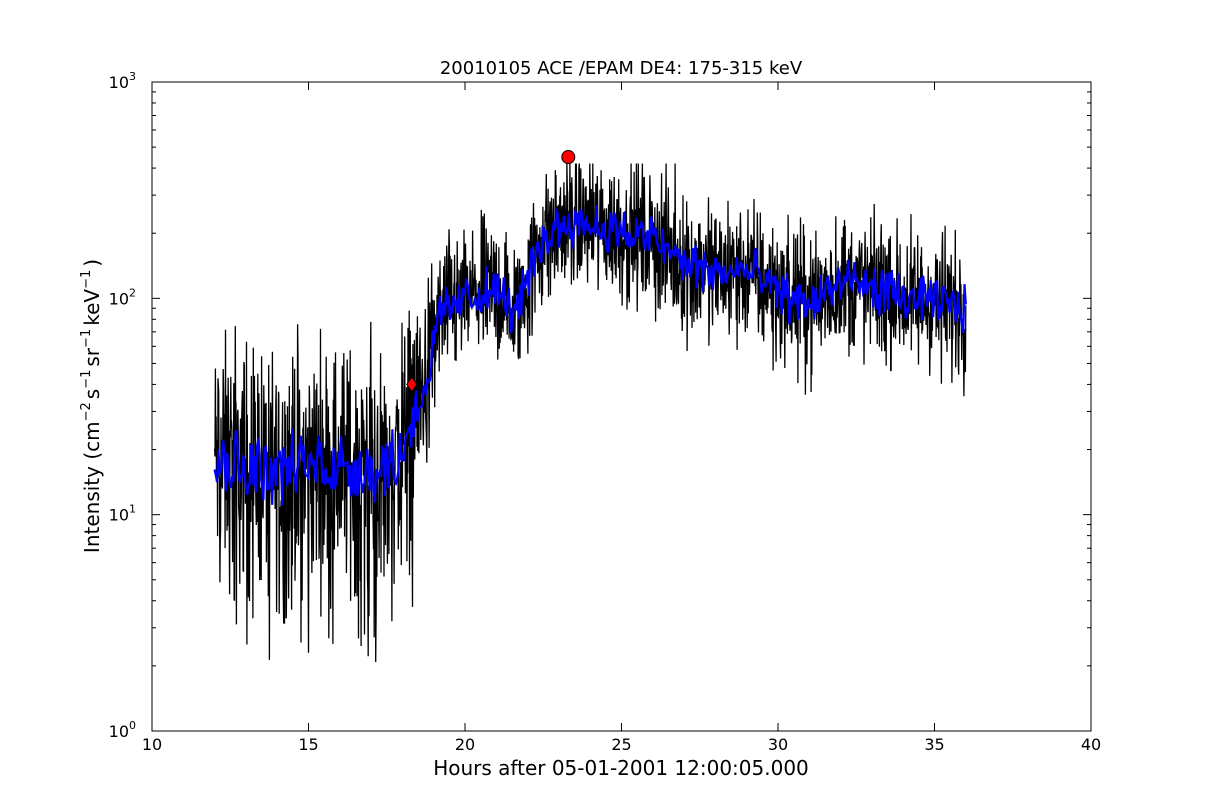  What do you see at coordinates (152, 744) in the screenshot?
I see `x-tick-label: 10` at bounding box center [152, 744].